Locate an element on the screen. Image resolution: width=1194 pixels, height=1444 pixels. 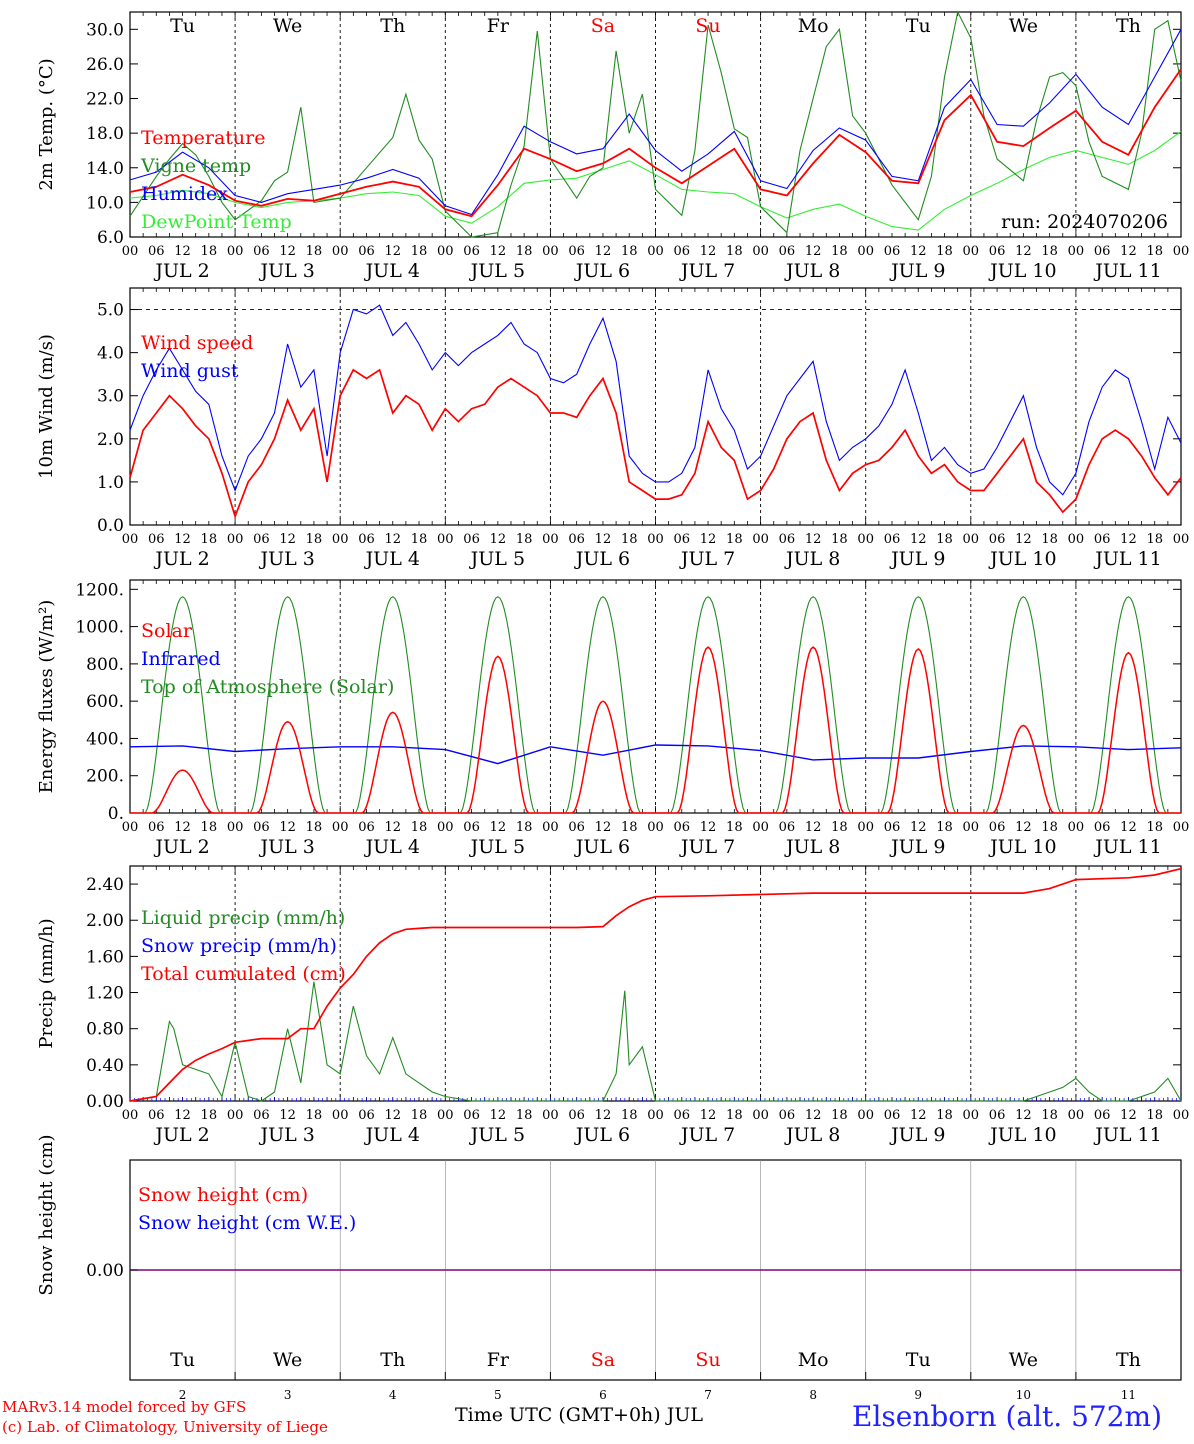
legend-entry: Humidex is located at coordinates (184, 194).